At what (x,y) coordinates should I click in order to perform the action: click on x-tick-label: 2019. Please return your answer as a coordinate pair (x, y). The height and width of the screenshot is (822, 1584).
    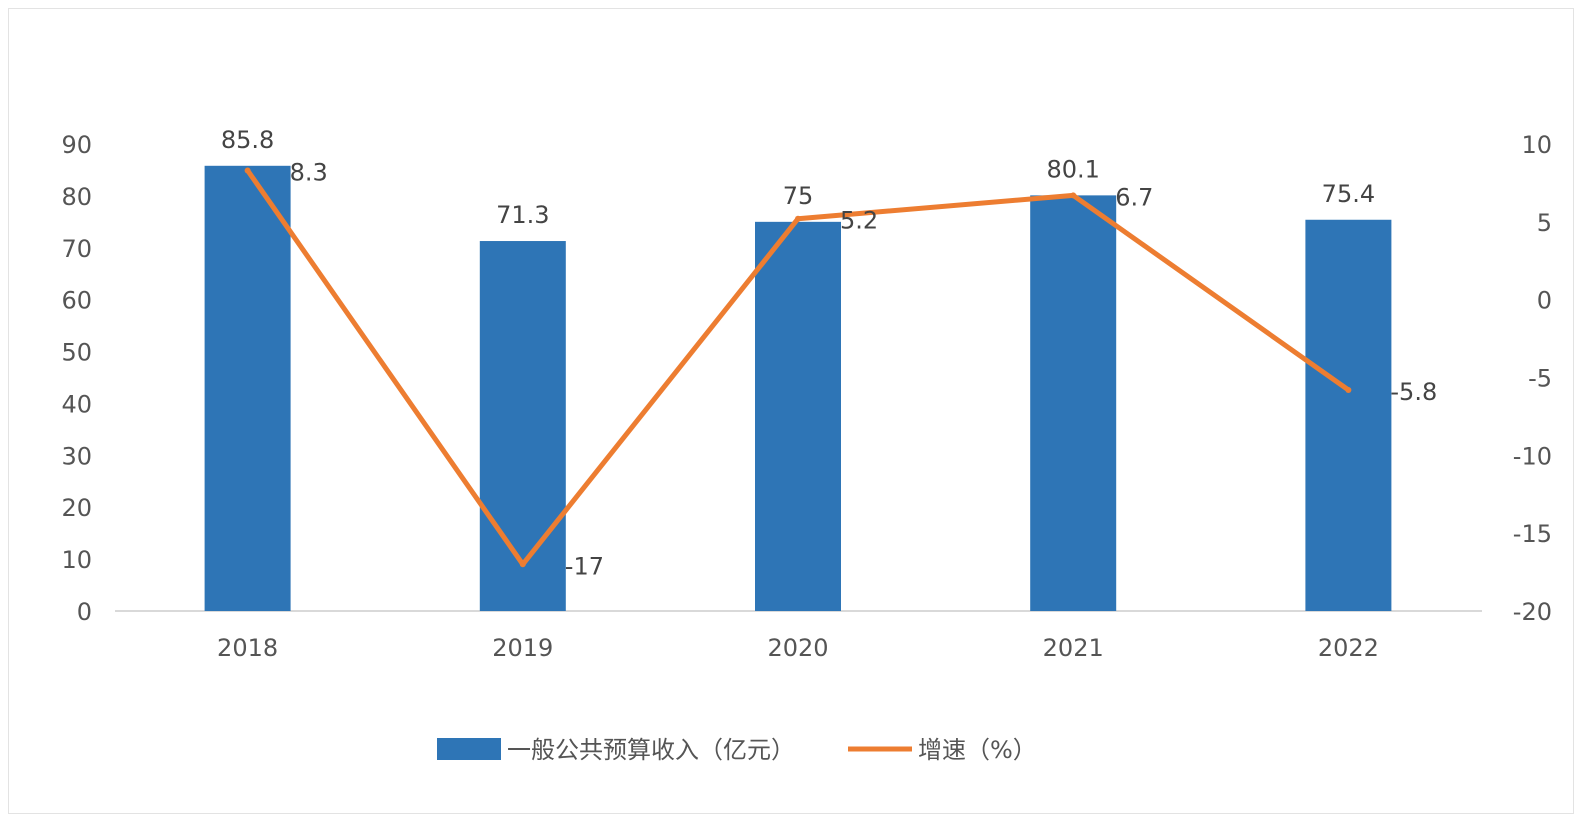
    Looking at the image, I should click on (522, 648).